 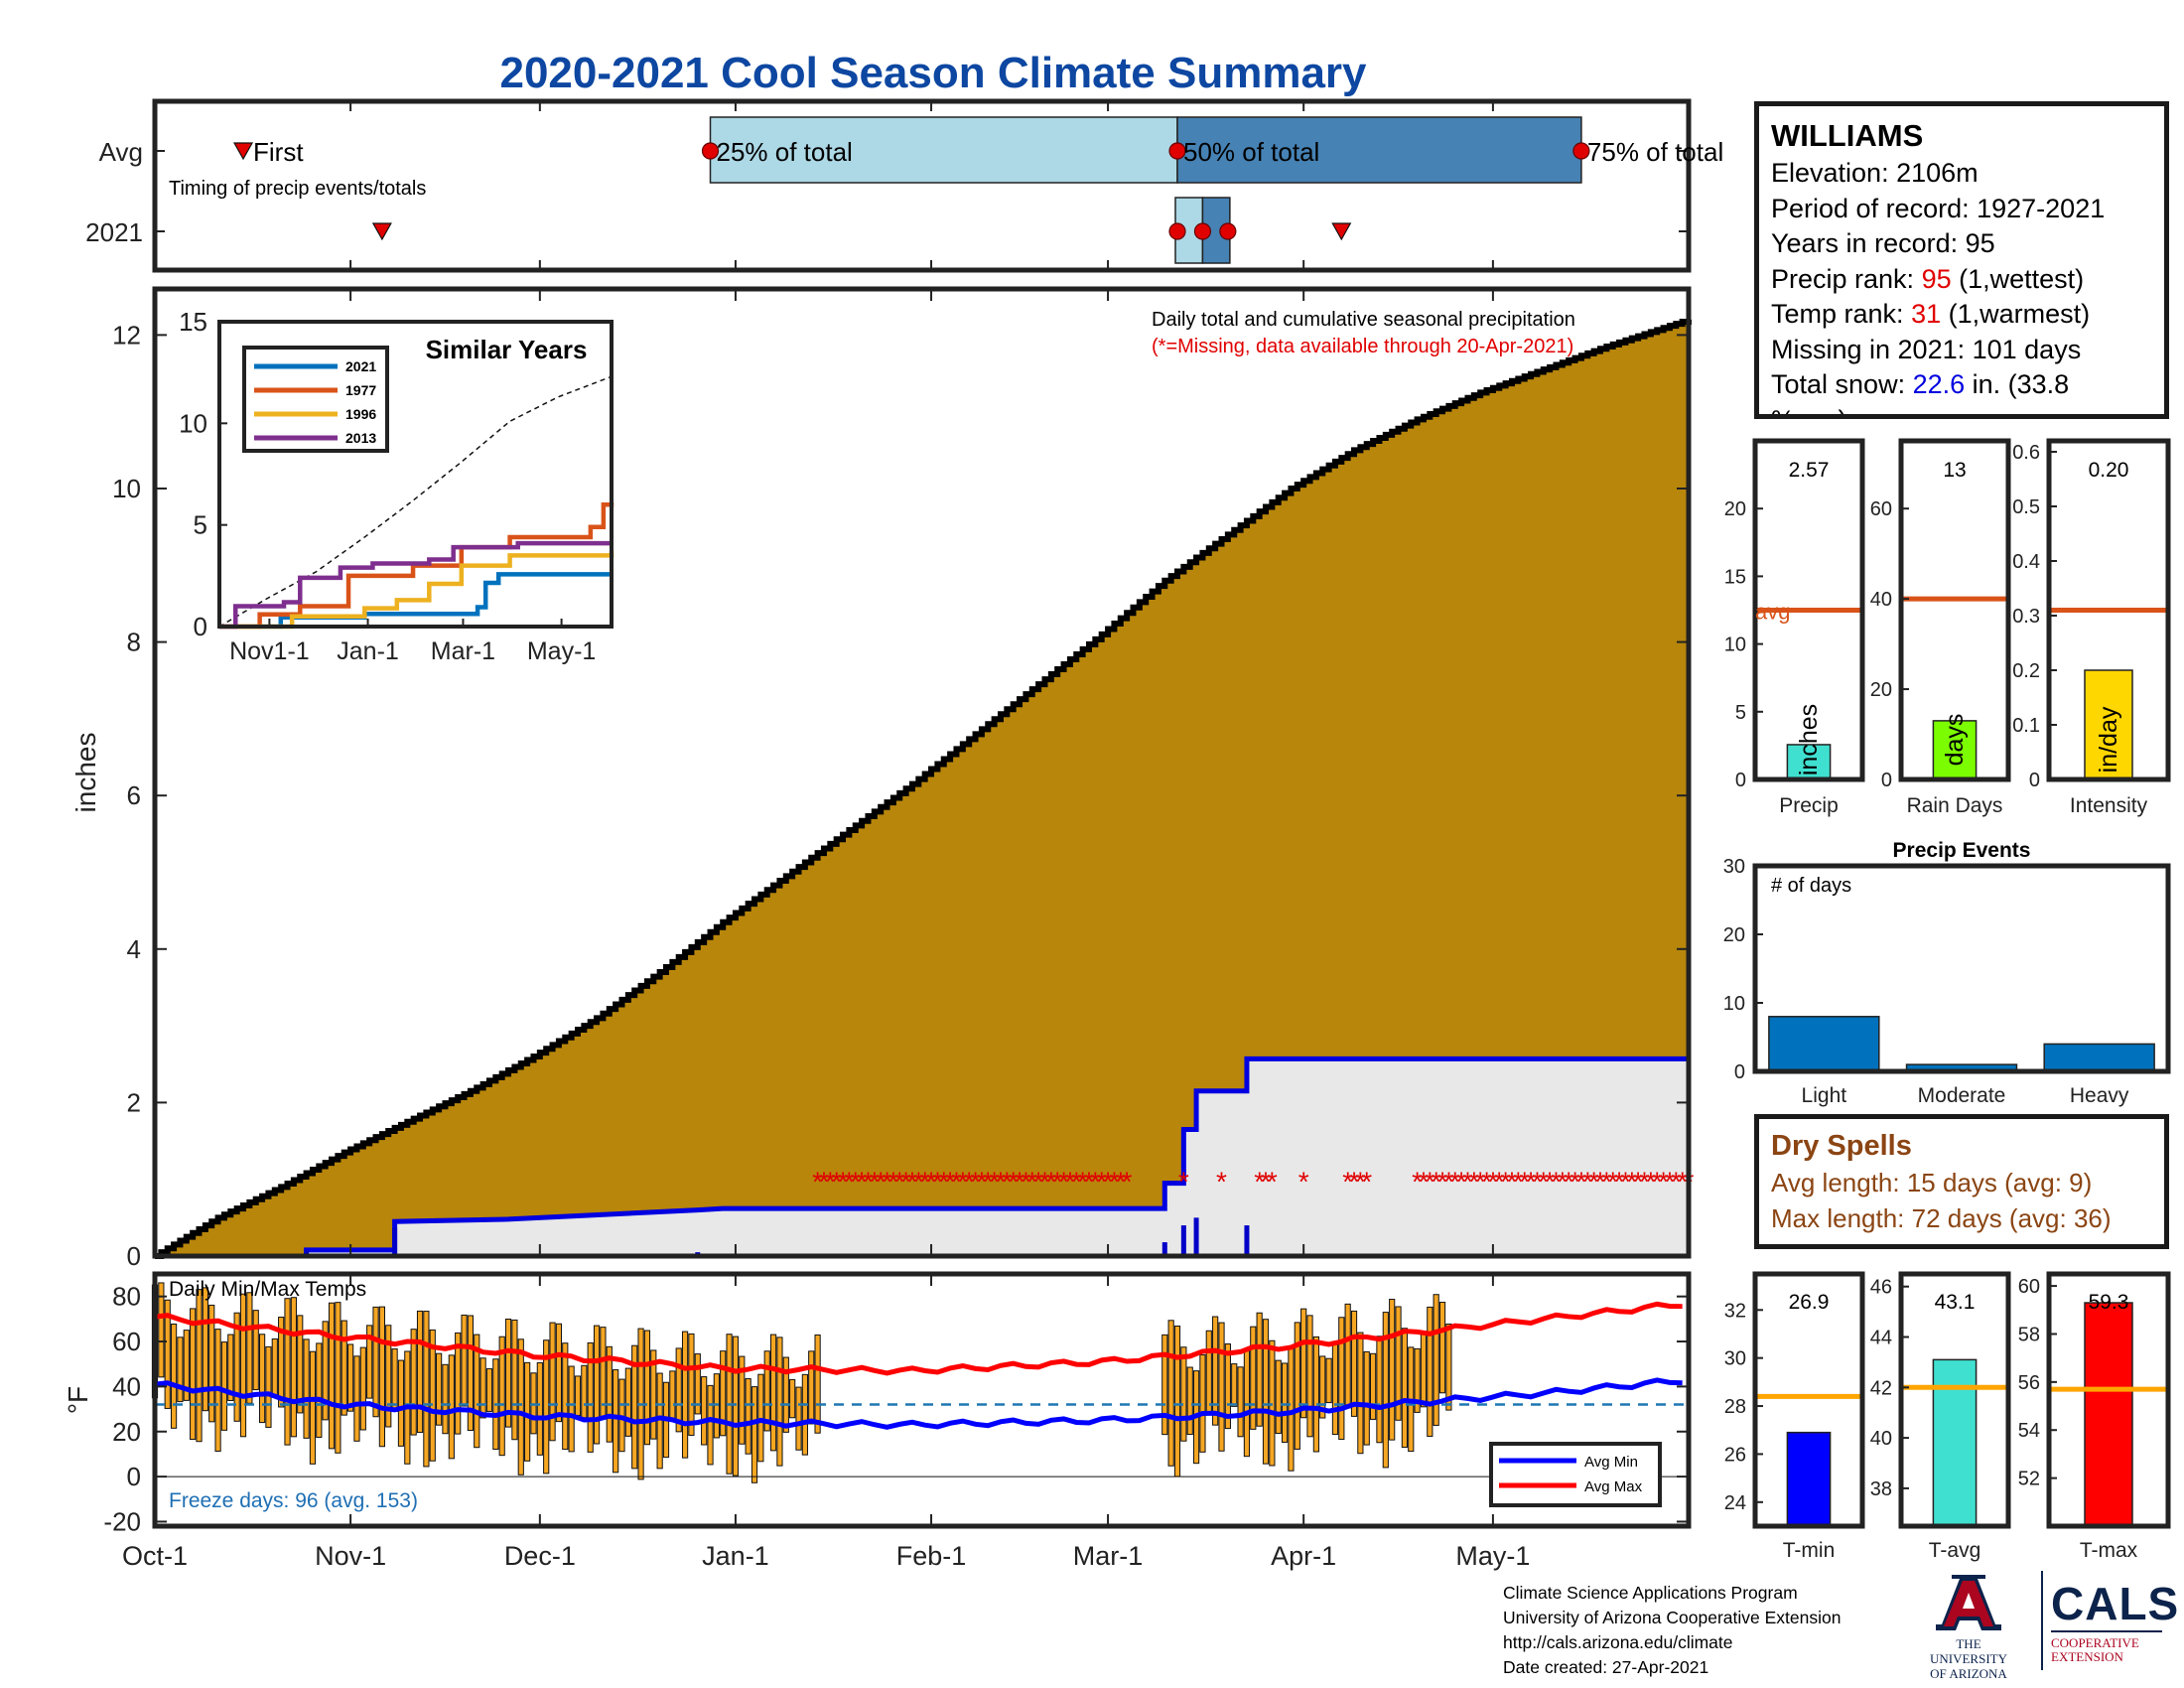 I want to click on temp-ytick-label: -20, so click(x=122, y=1521).